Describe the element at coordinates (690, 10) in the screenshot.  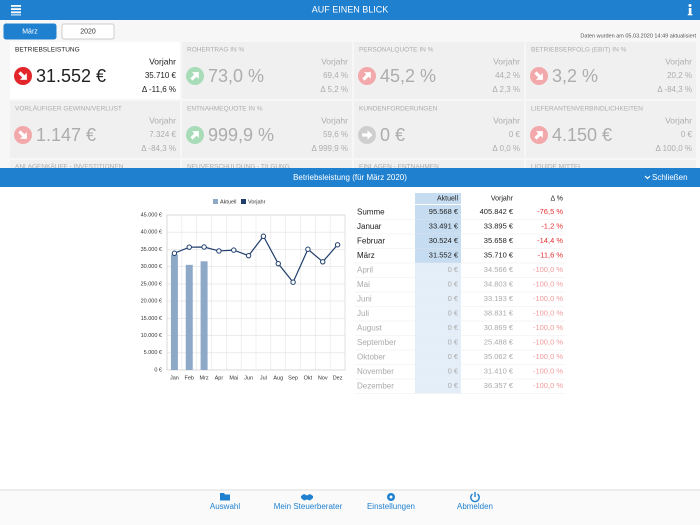
I see `info-button` at that location.